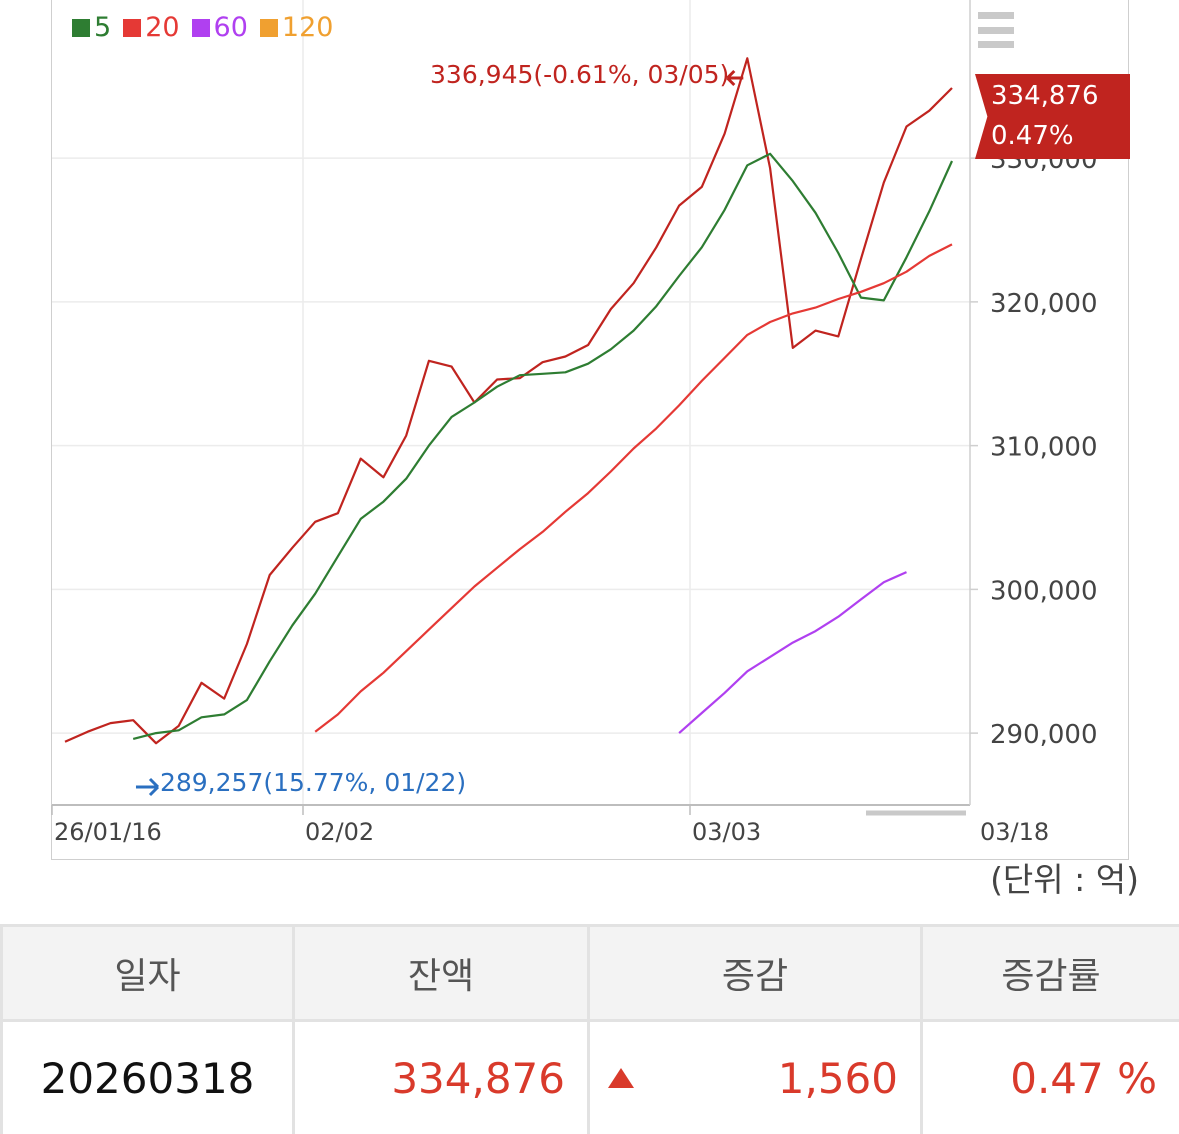  What do you see at coordinates (147, 1076) in the screenshot?
I see `cell-date: 20260318` at bounding box center [147, 1076].